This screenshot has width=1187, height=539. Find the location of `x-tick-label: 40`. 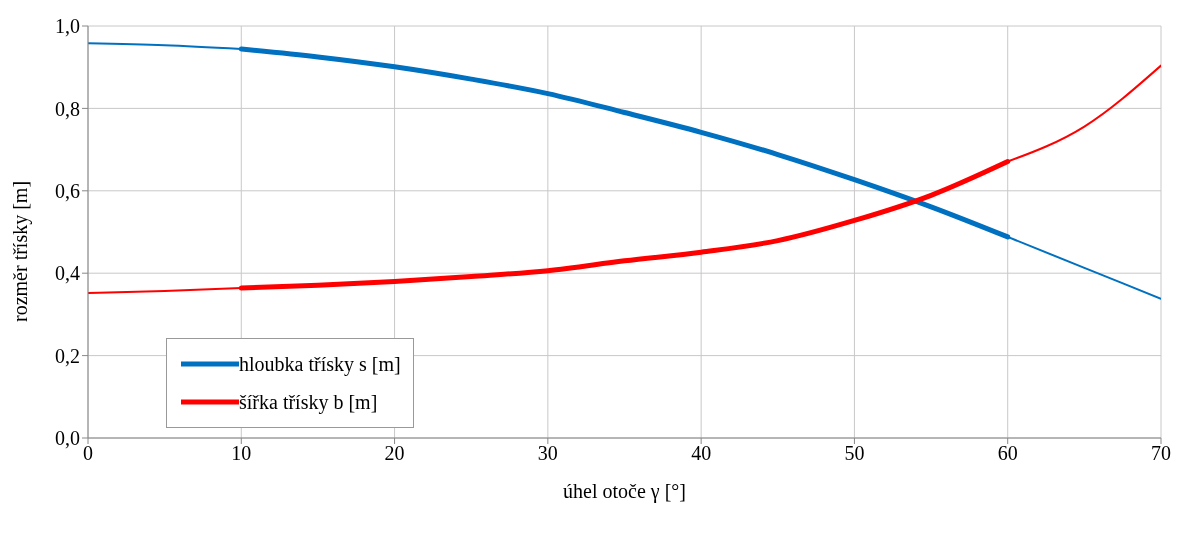

x-tick-label: 40 is located at coordinates (701, 453).